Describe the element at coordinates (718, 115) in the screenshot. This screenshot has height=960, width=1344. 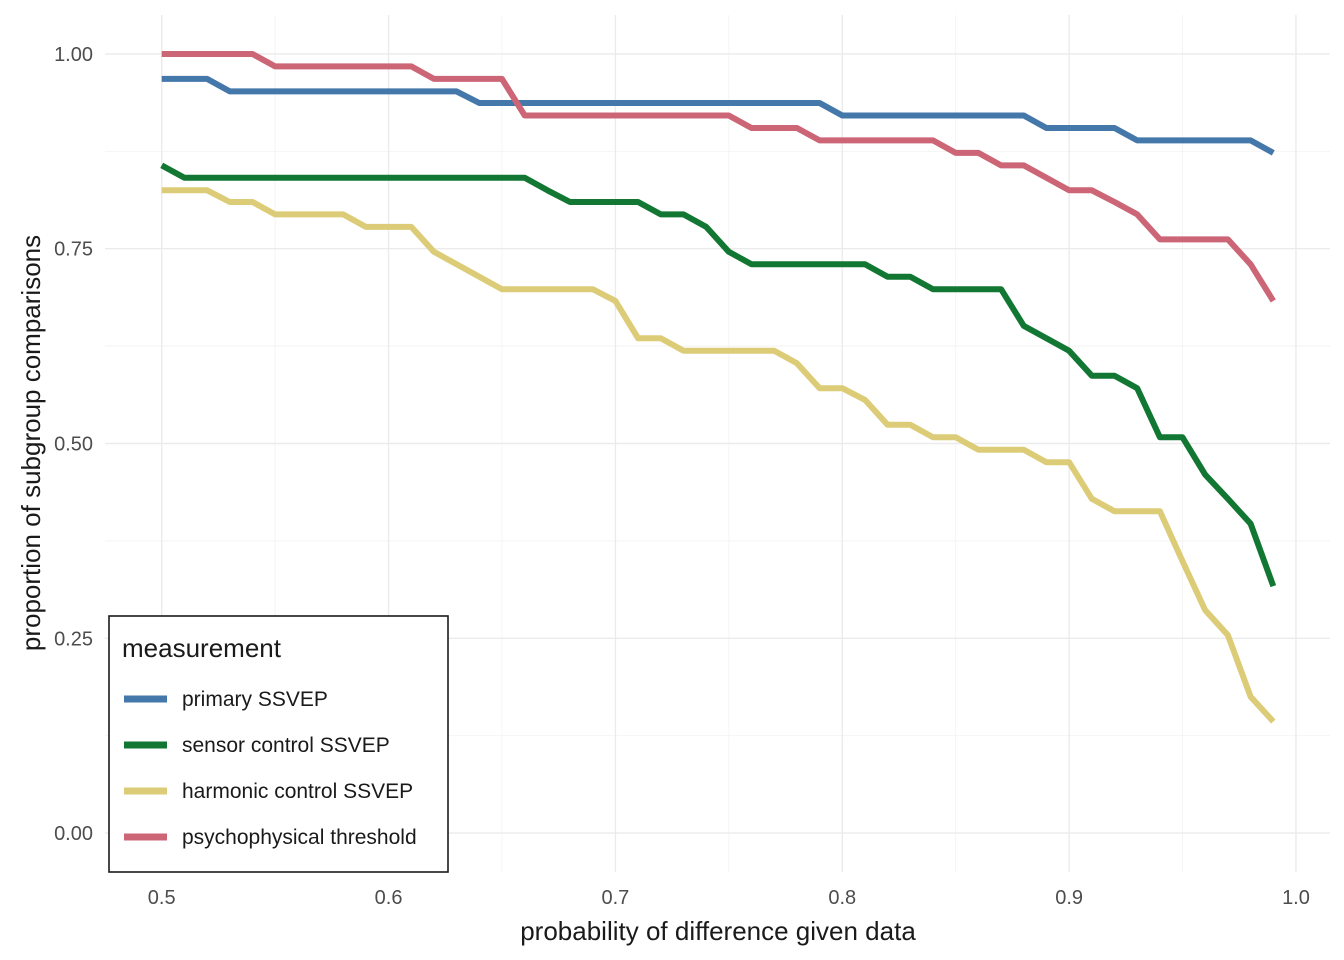
I see `series-line-primary-ssvep` at that location.